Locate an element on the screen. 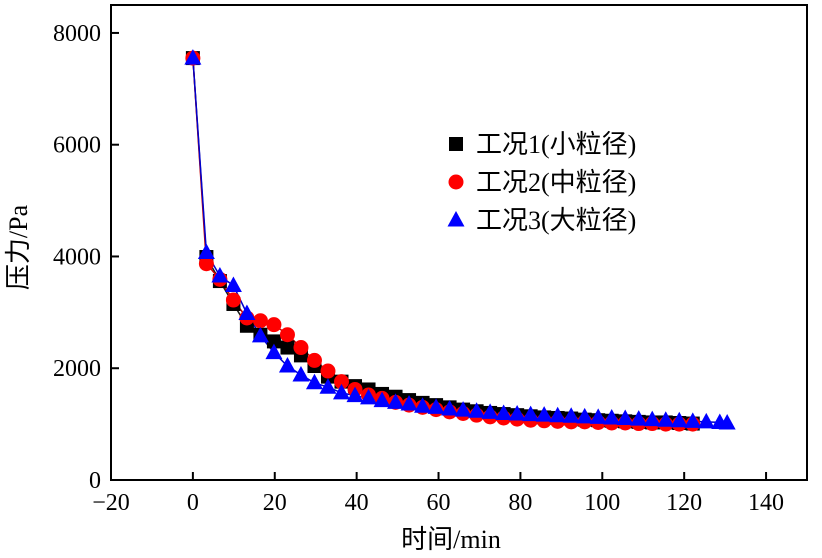 The width and height of the screenshot is (822, 558). y-tick-label: 0 is located at coordinates (95, 481).